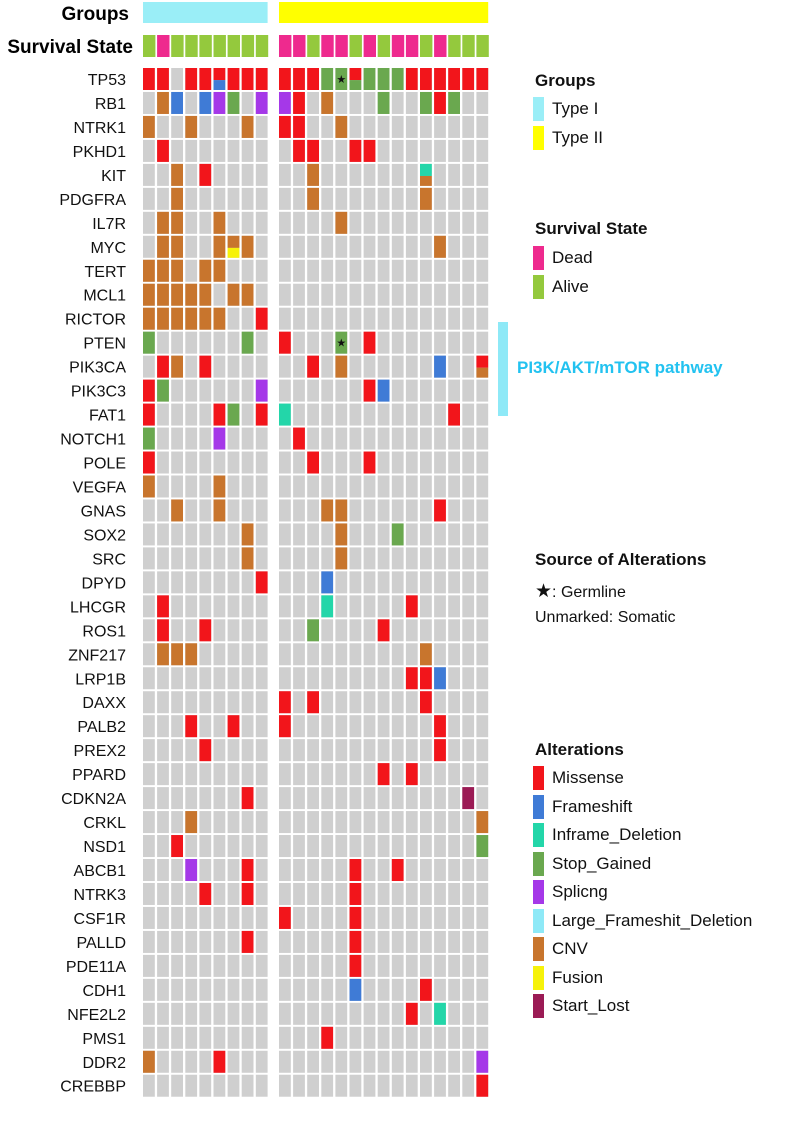 This screenshot has height=1140, width=787. Describe the element at coordinates (98, 607) in the screenshot. I see `gene-label: LHCGR` at that location.